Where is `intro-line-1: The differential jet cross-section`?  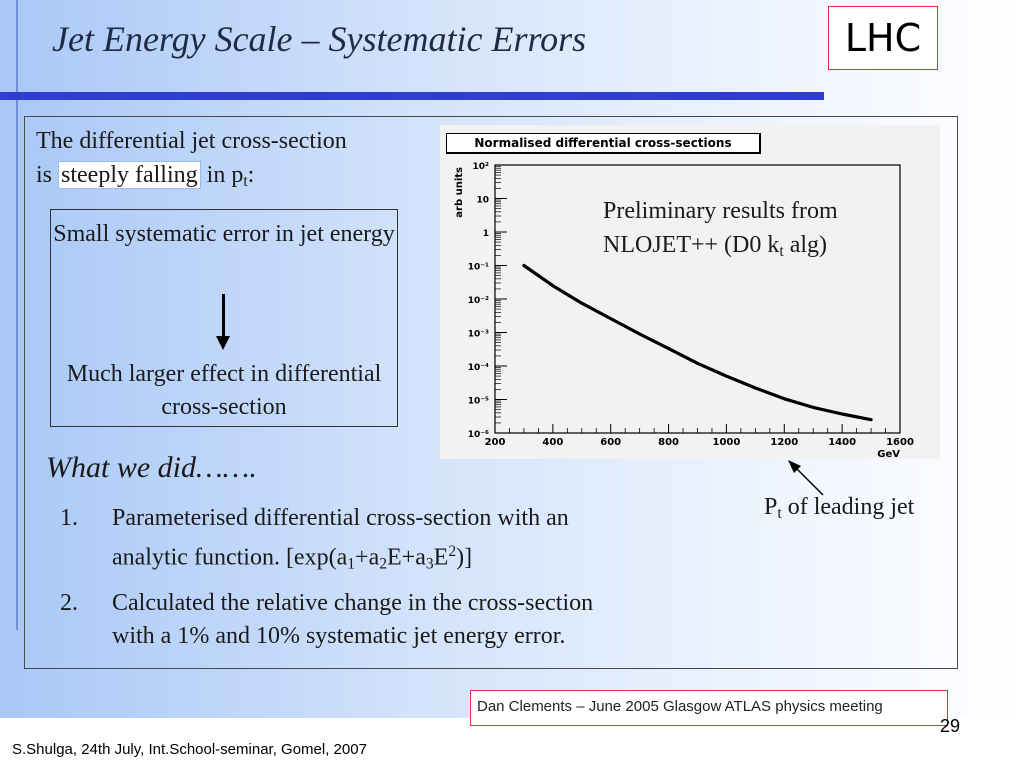 intro-line-1: The differential jet cross-section is located at coordinates (191, 141).